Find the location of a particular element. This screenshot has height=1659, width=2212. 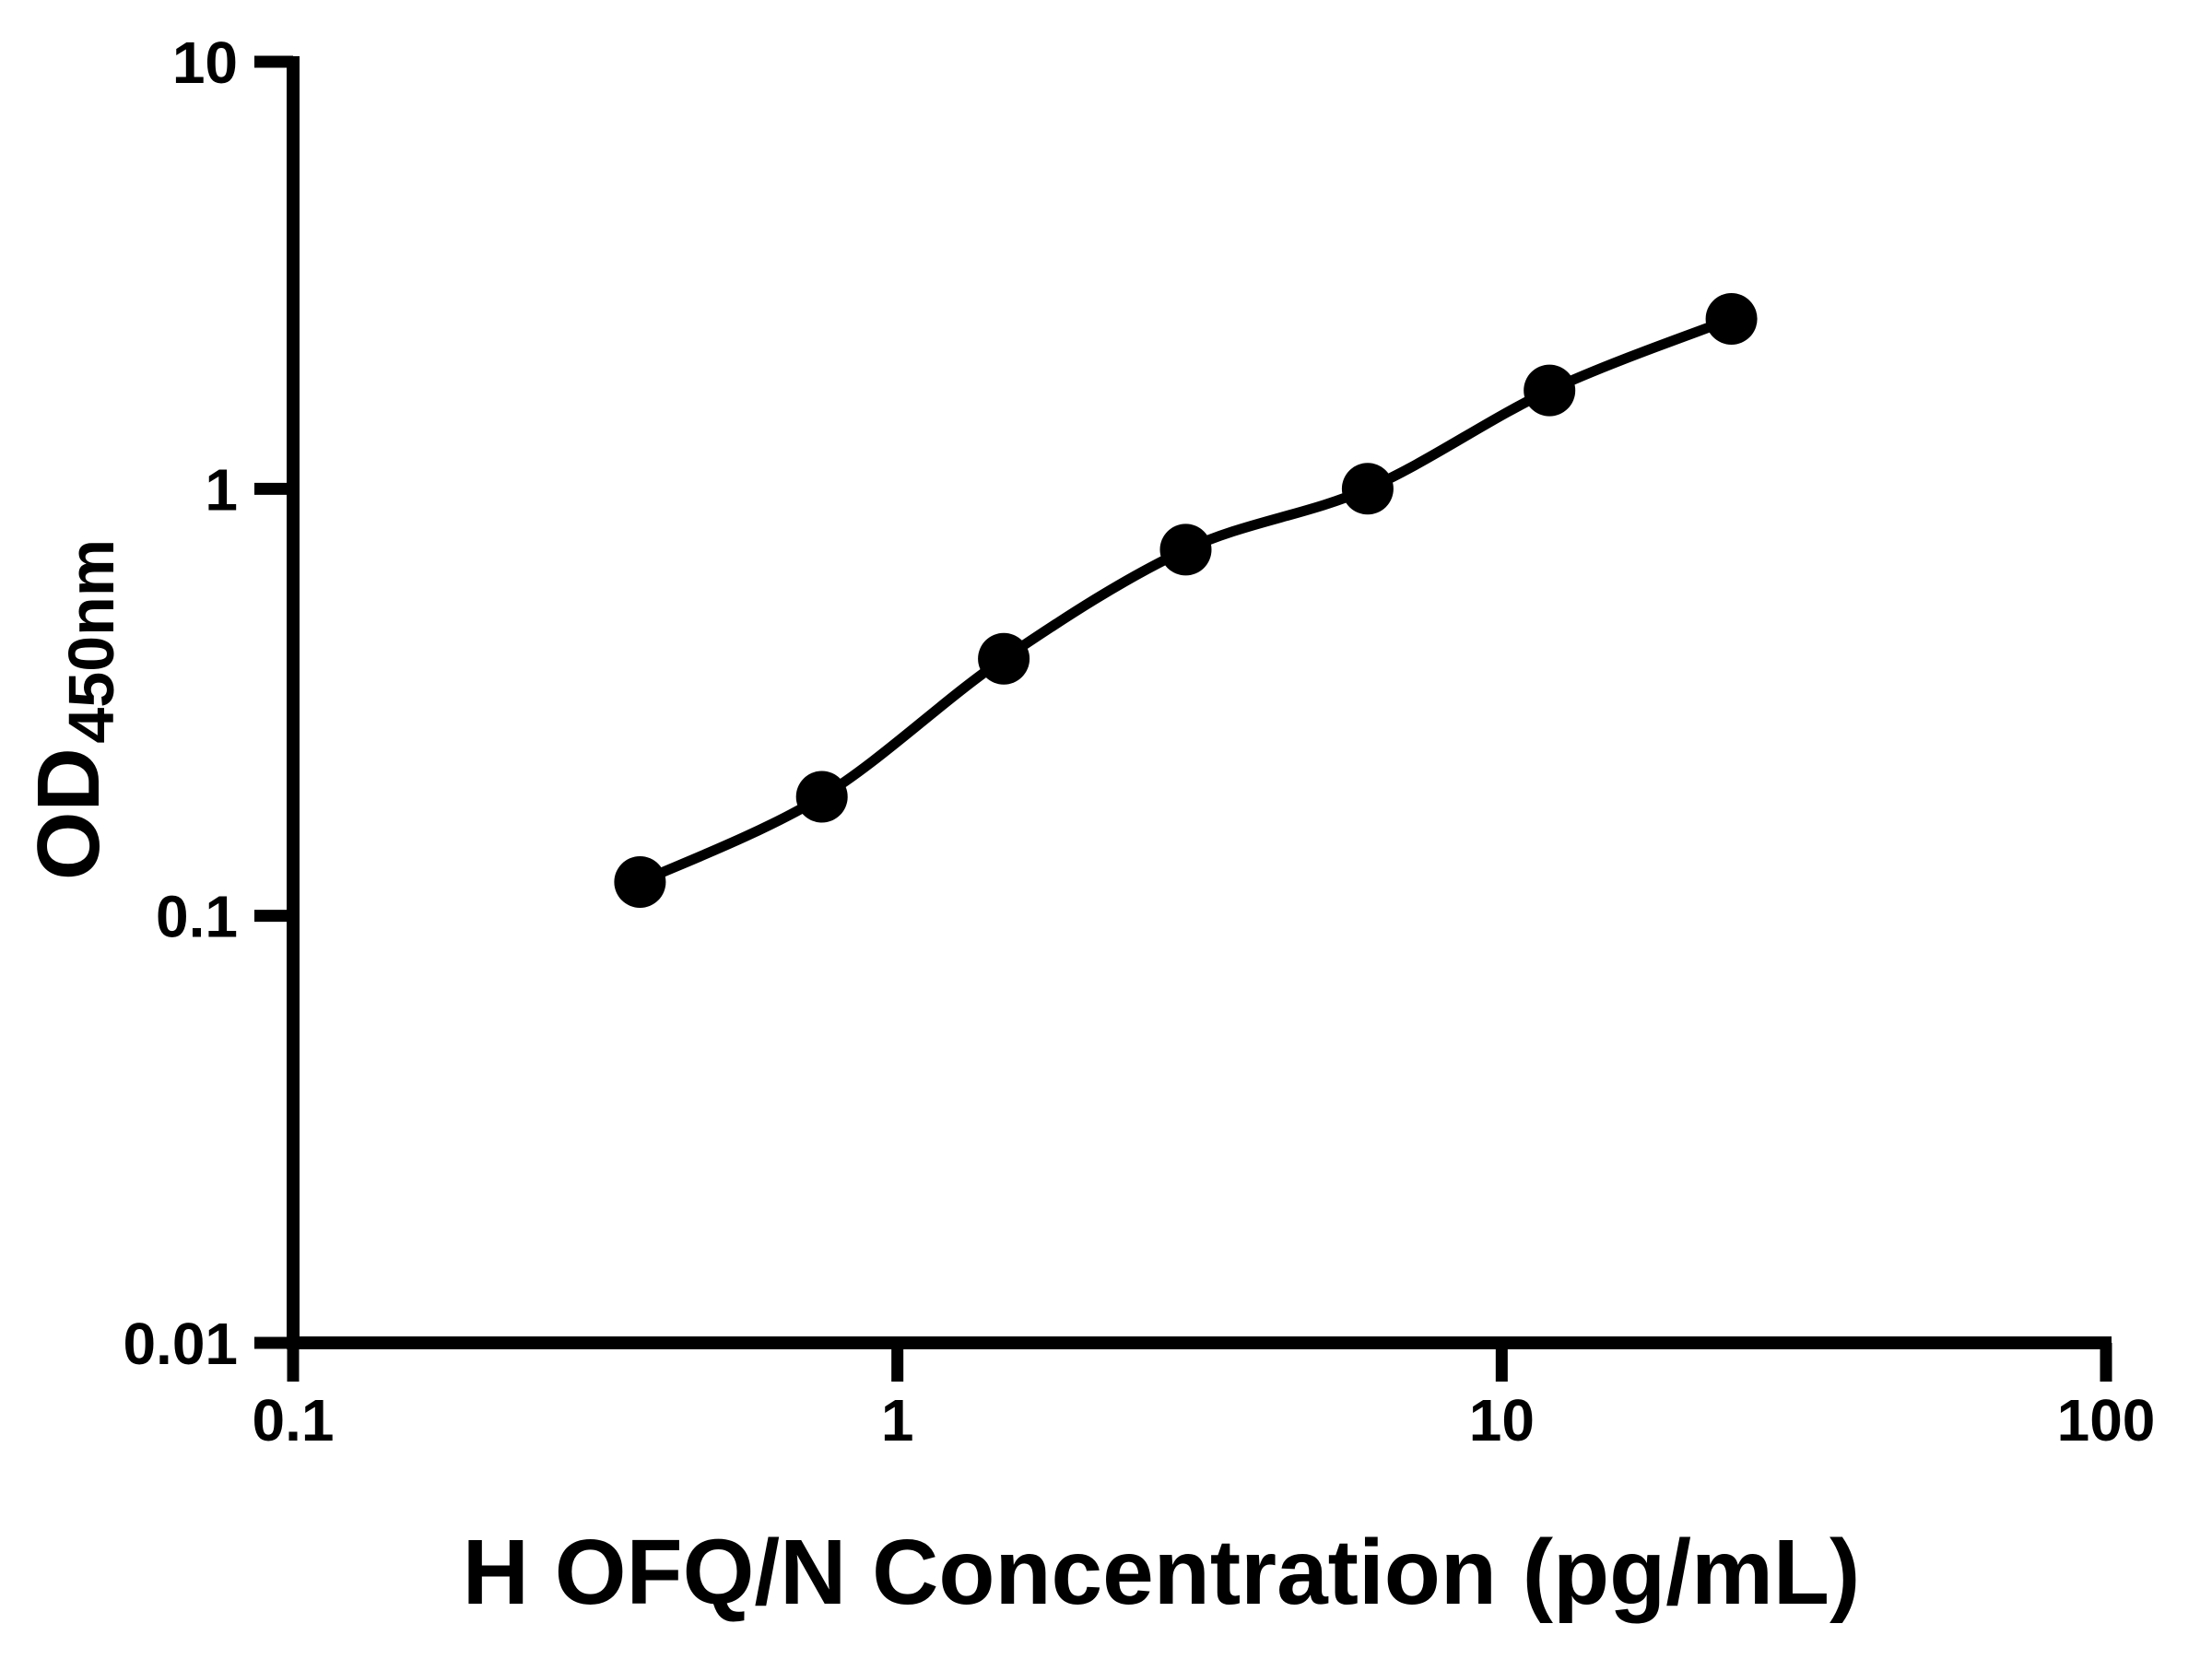

y-tick-label: 1 is located at coordinates (221, 489).